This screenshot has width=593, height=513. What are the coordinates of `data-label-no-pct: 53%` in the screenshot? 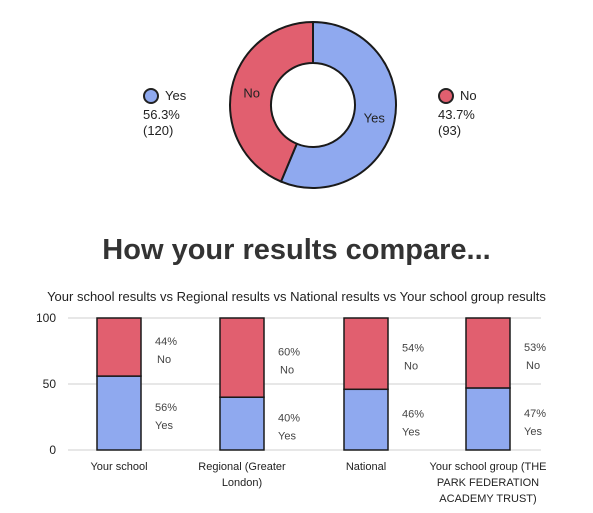 It's located at (535, 348).